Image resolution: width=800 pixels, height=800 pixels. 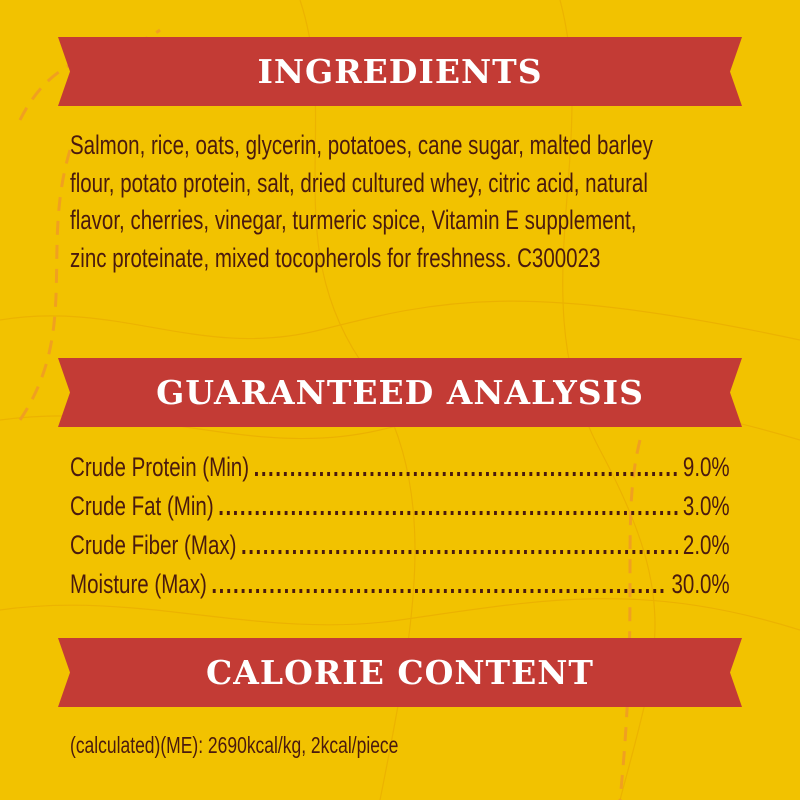 What do you see at coordinates (142, 506) in the screenshot?
I see `analysis-label: Crude Fat (Min)` at bounding box center [142, 506].